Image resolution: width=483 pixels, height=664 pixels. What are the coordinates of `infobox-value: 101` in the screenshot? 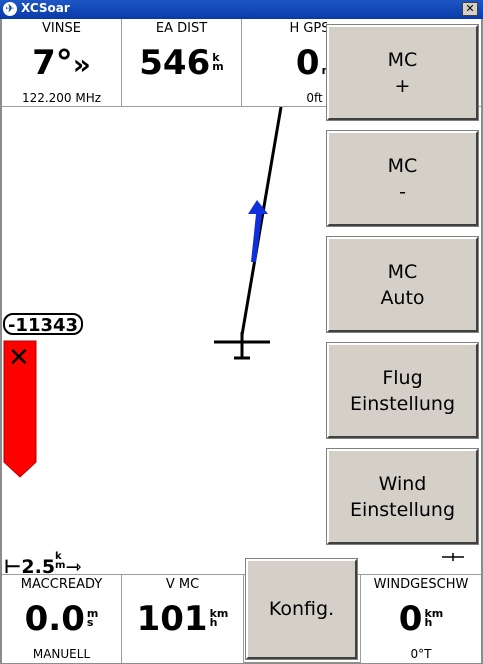 It's located at (172, 619).